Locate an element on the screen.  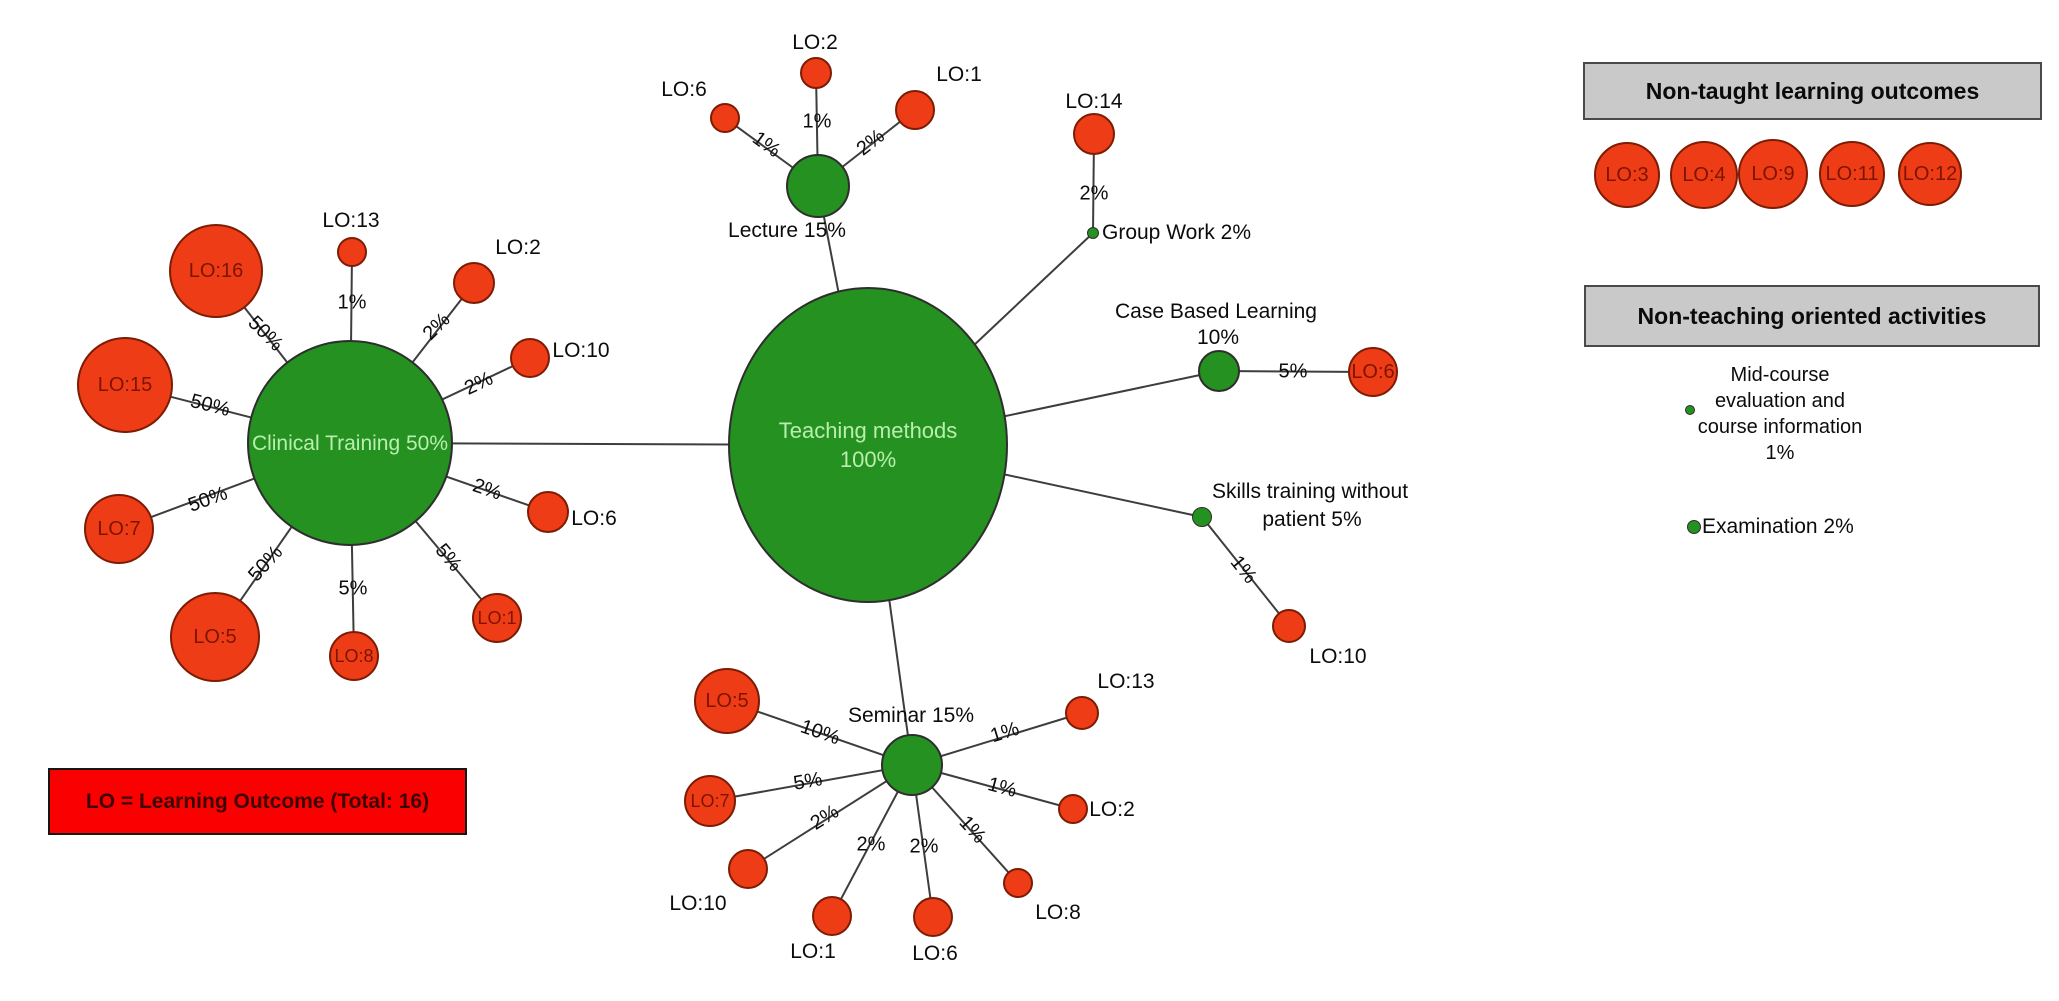
nt-lo12-label: LO:12 is located at coordinates (1930, 173).